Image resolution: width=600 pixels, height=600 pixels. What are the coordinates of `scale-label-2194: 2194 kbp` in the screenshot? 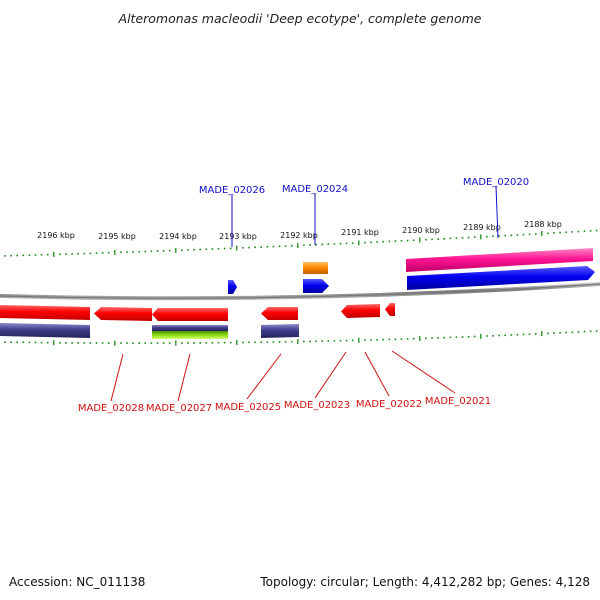 It's located at (178, 236).